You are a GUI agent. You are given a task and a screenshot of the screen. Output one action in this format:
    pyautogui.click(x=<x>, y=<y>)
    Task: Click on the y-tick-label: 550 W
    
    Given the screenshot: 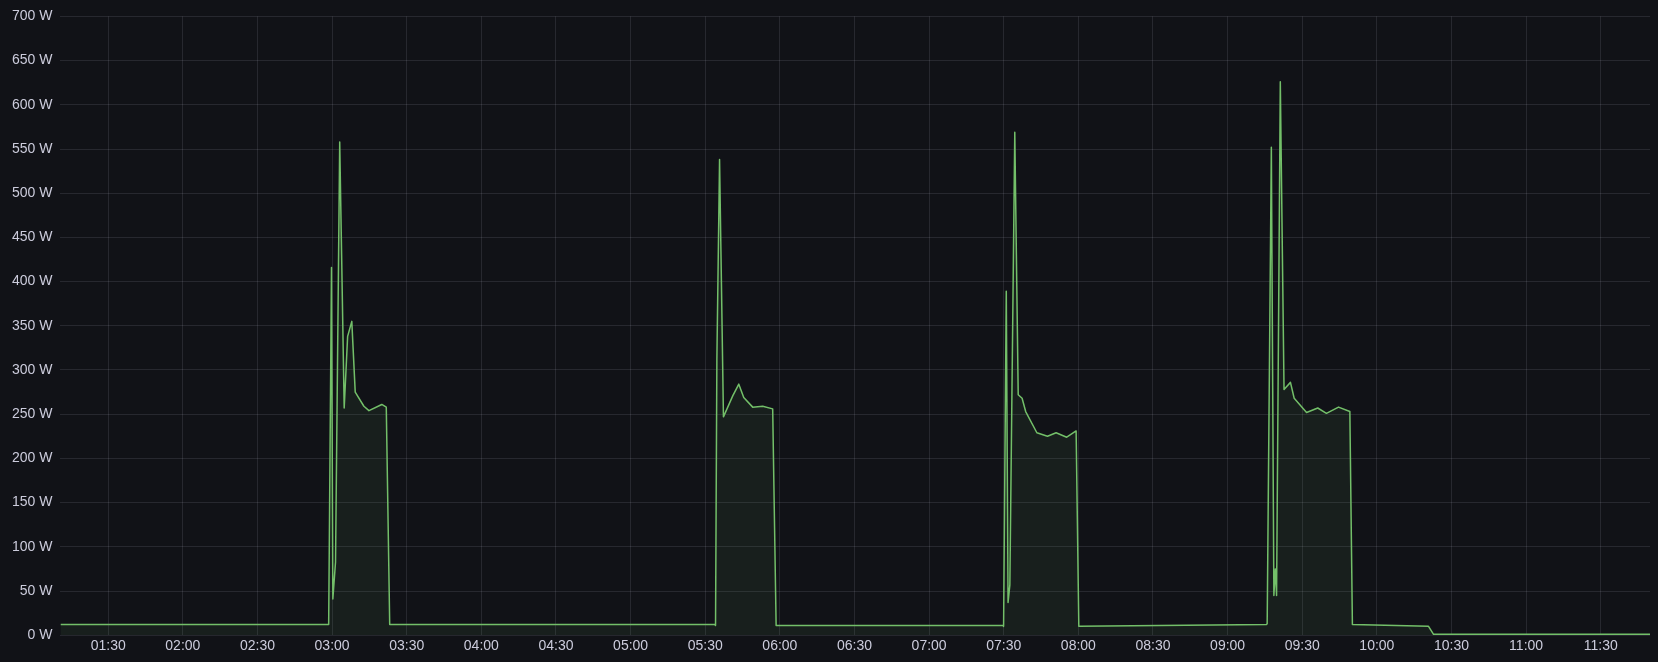 What is the action you would take?
    pyautogui.click(x=32, y=147)
    